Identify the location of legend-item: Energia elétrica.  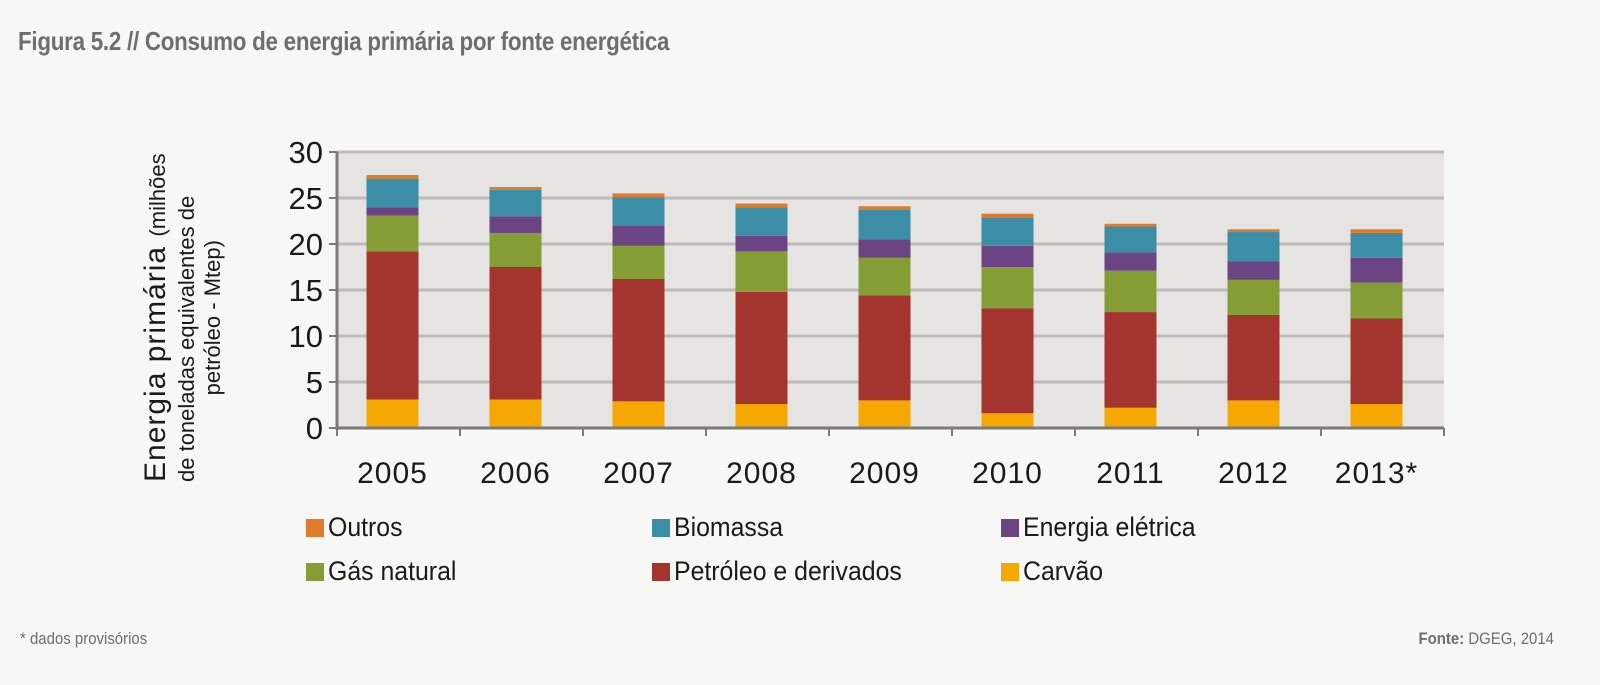
(1106, 527).